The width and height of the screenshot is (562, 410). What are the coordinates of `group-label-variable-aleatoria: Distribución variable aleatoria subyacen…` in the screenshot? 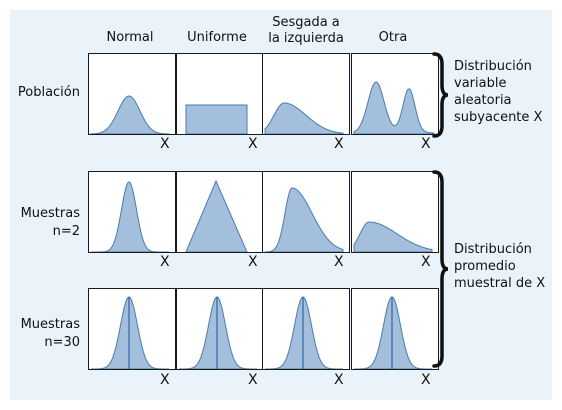 It's located at (498, 92).